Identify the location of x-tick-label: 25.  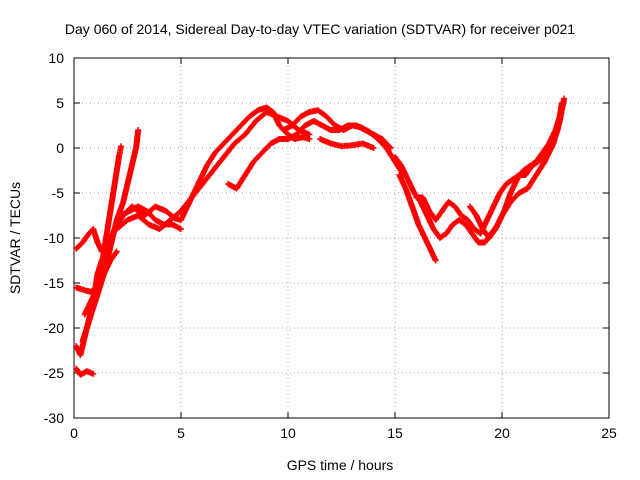
(609, 433).